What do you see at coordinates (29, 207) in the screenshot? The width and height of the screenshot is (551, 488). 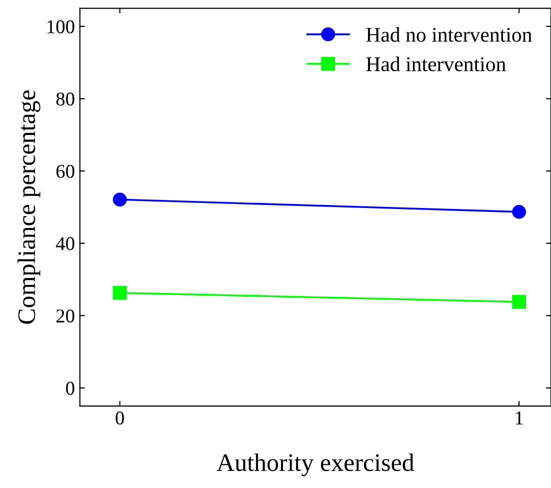 I see `y-axis-title: Compliance percentage` at bounding box center [29, 207].